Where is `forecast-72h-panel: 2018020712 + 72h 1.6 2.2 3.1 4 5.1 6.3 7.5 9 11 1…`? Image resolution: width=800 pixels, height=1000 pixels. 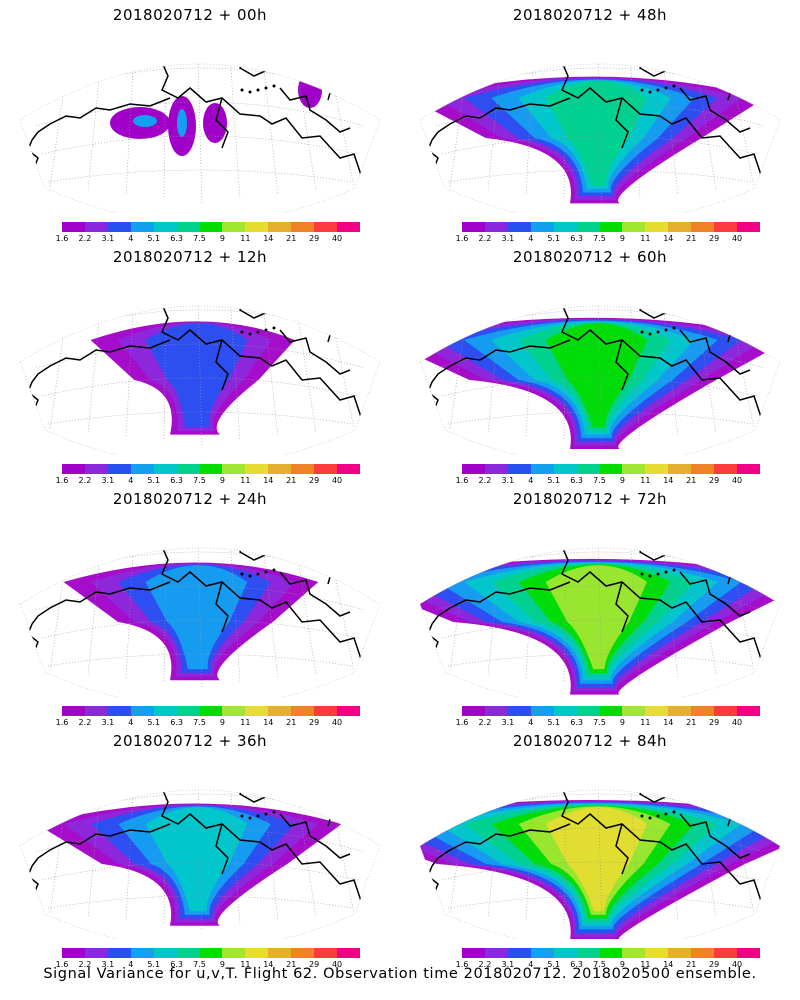 forecast-72h-panel: 2018020712 + 72h 1.6 2.2 3.1 4 5.1 6.3 7.5 9 11 1… is located at coordinates (600, 605).